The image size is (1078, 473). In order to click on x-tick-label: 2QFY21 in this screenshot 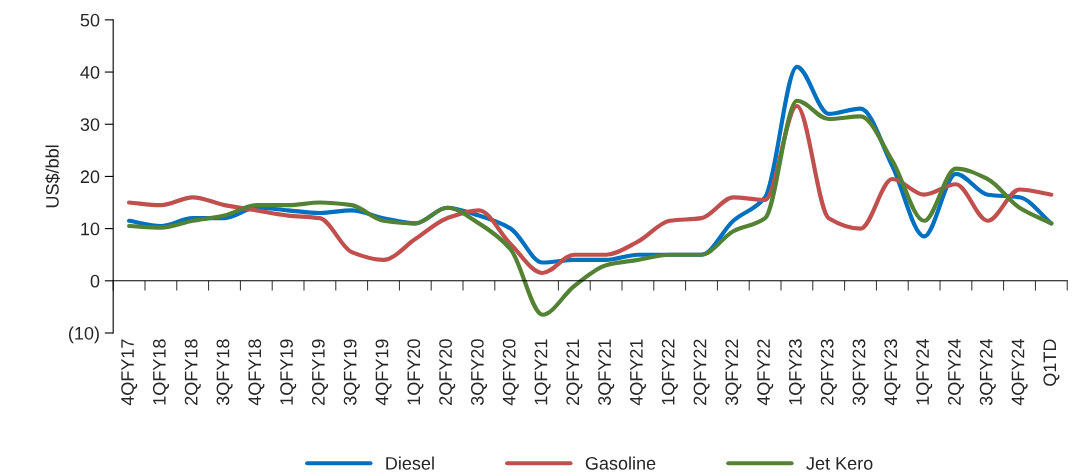, I will do `click(574, 372)`.